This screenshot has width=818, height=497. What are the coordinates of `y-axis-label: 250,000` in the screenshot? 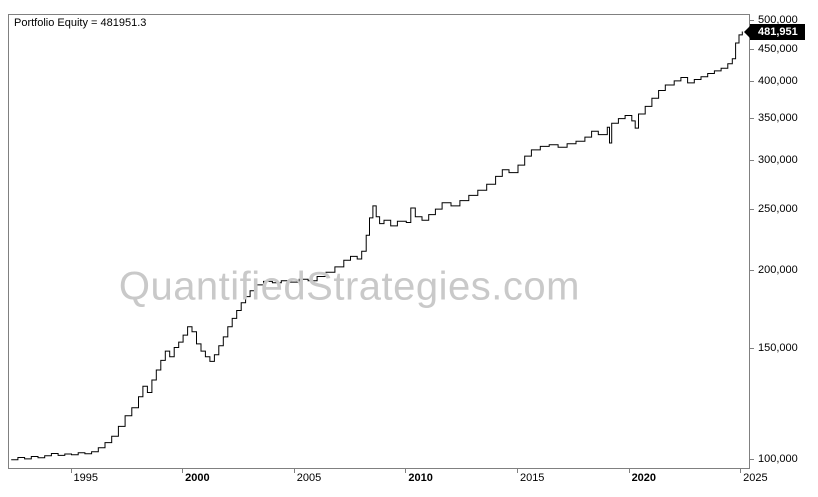 It's located at (778, 209).